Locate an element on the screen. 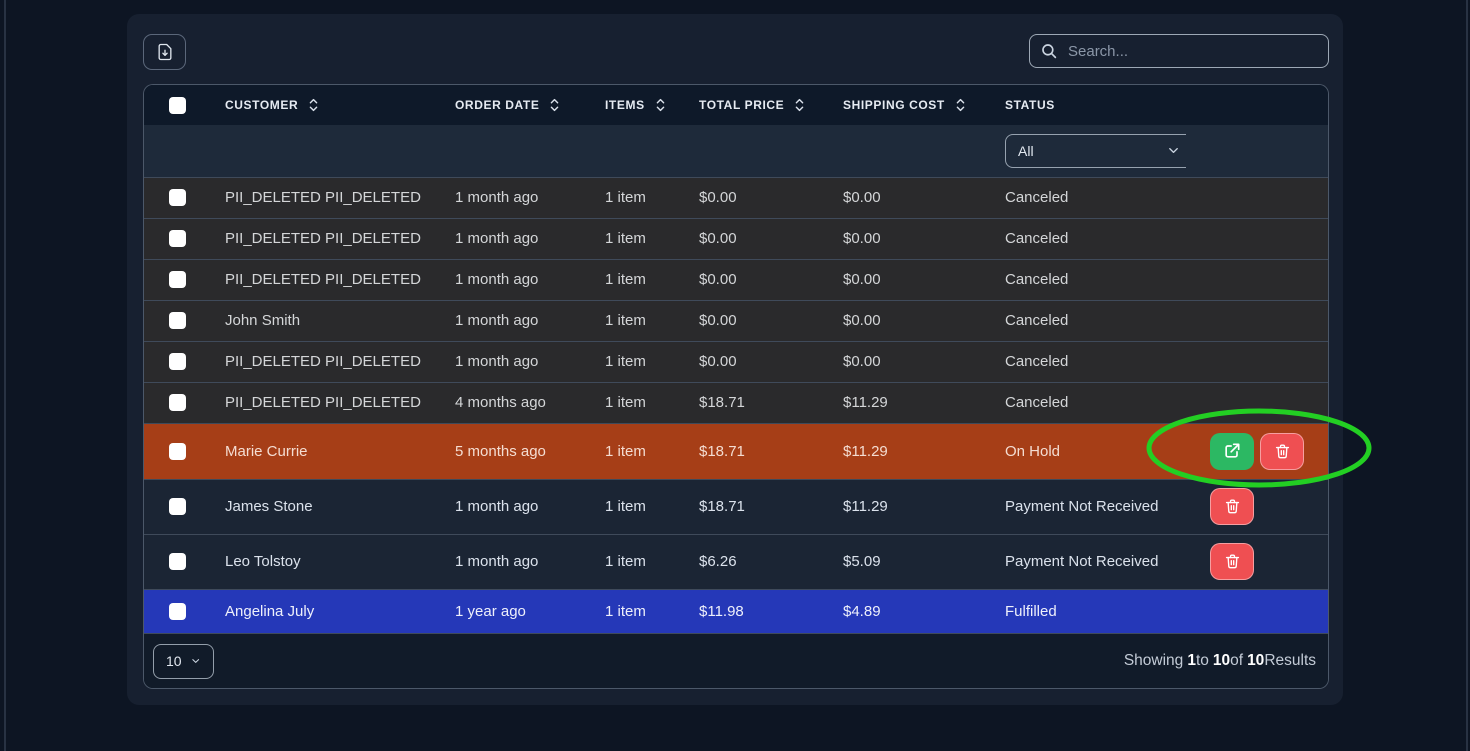 The width and height of the screenshot is (1470, 751). trash-icon is located at coordinates (1282, 450).